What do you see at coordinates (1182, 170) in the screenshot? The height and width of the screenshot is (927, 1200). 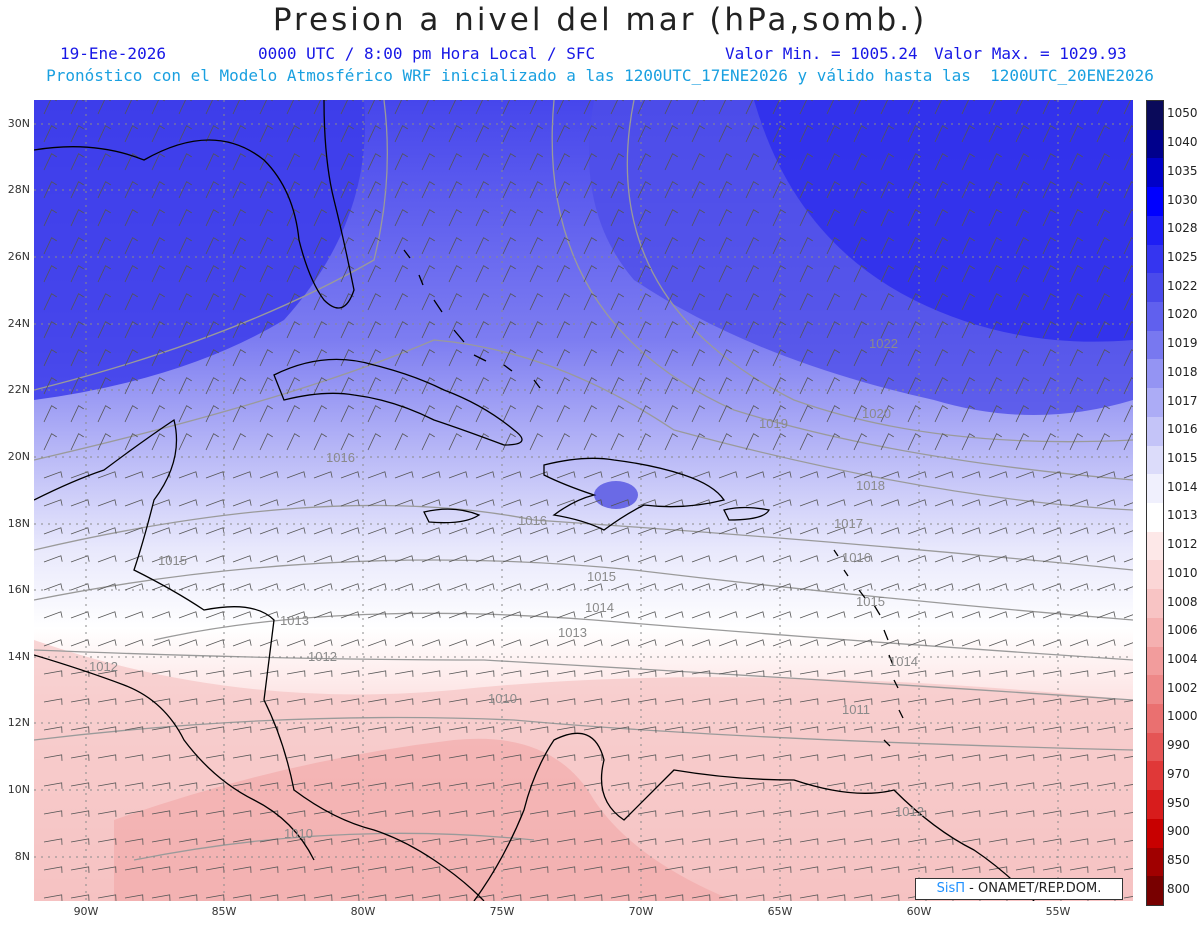 I see `colorbar-level-label: 1035` at bounding box center [1182, 170].